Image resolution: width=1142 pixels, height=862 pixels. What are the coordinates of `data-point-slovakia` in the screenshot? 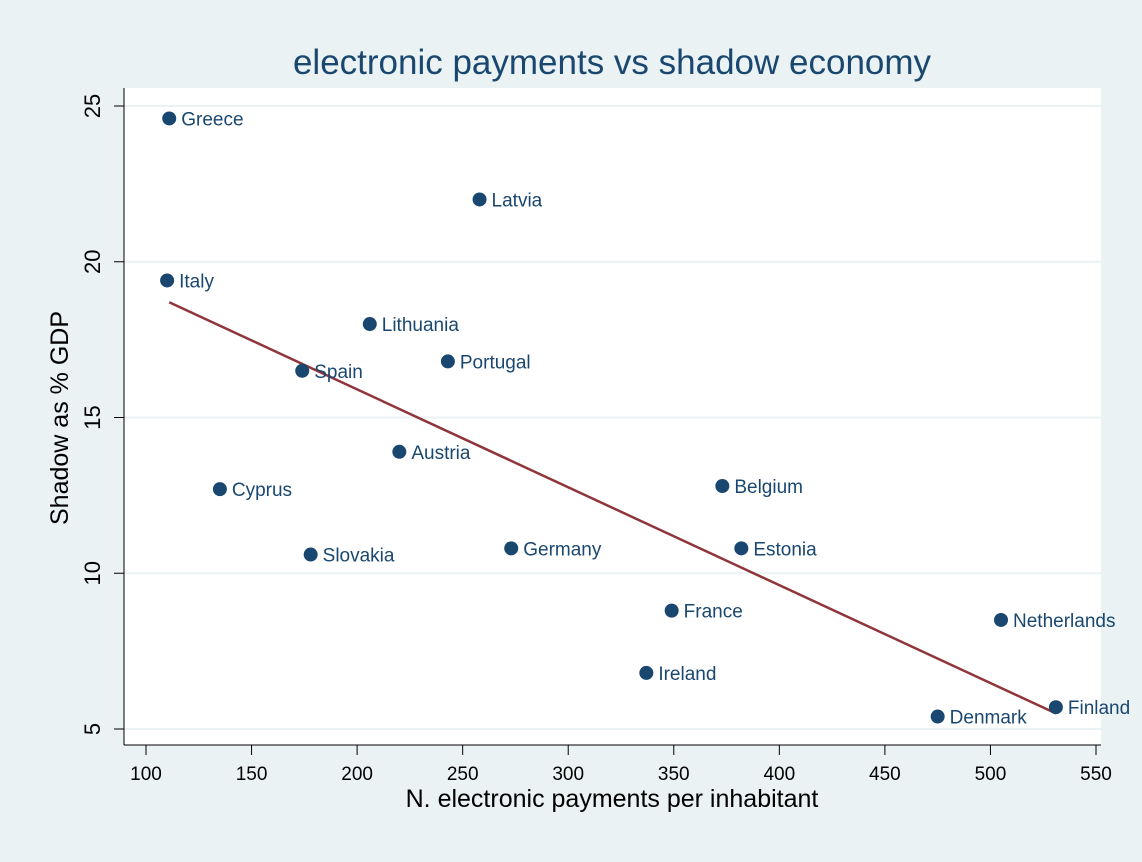 It's located at (310, 554).